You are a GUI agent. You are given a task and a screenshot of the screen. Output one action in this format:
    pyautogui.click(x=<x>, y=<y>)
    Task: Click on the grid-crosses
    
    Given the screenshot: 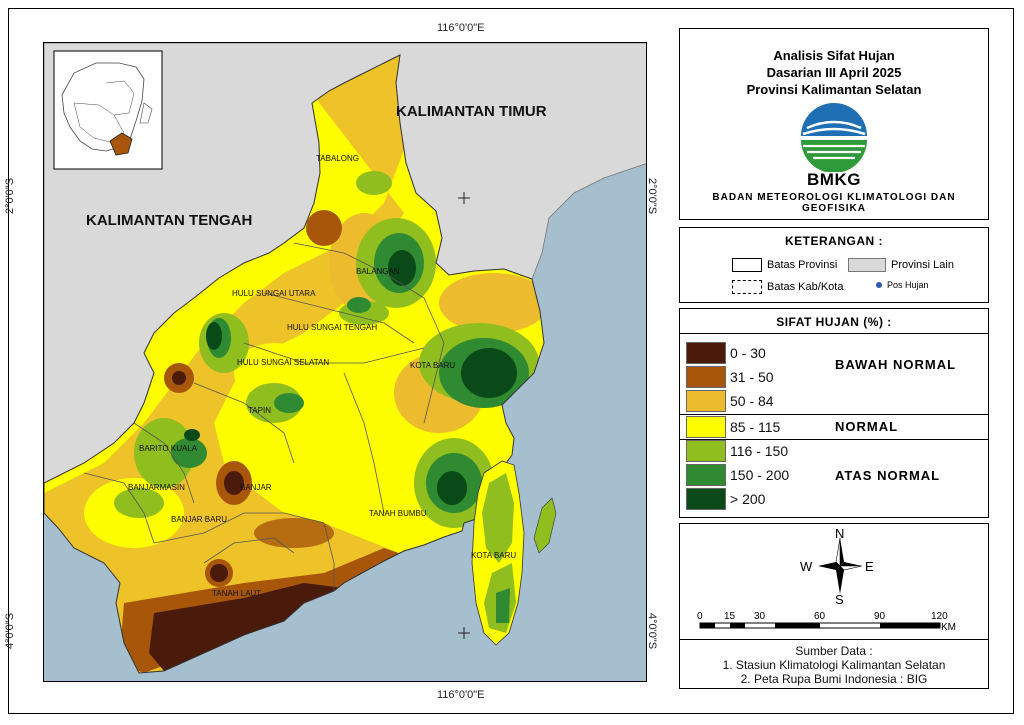 What is the action you would take?
    pyautogui.click(x=464, y=415)
    